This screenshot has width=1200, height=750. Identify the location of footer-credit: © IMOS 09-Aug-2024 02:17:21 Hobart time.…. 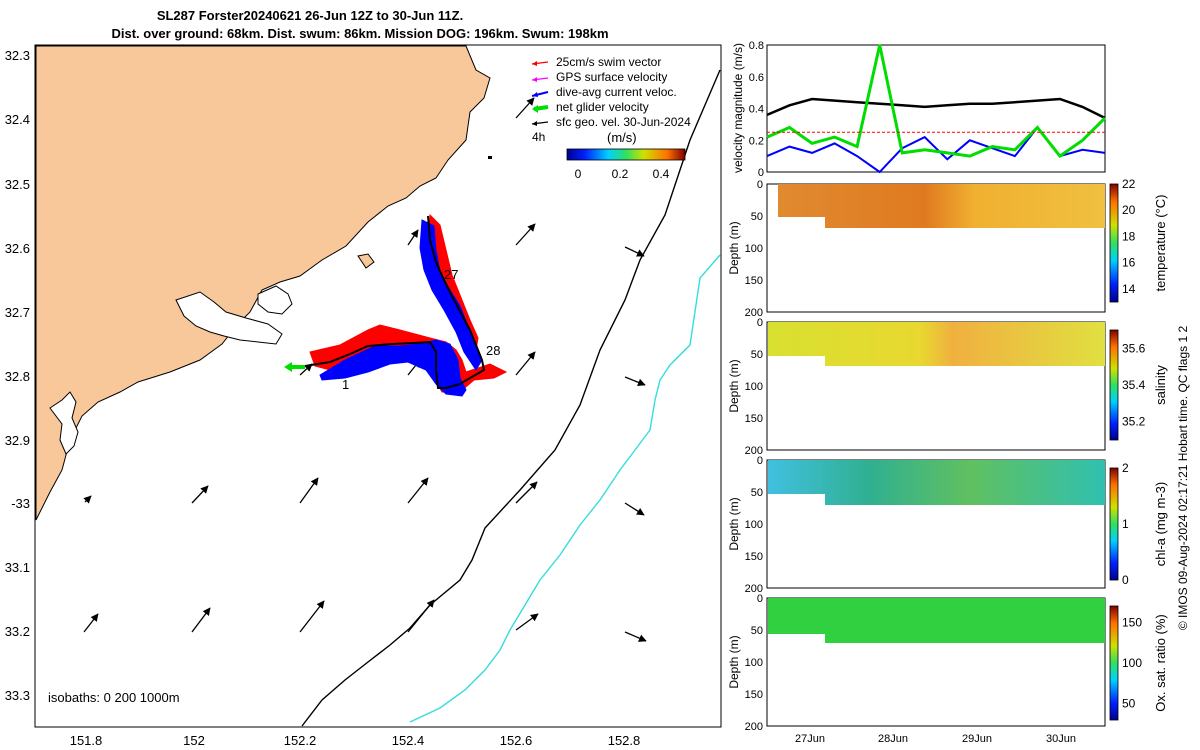
(1183, 478).